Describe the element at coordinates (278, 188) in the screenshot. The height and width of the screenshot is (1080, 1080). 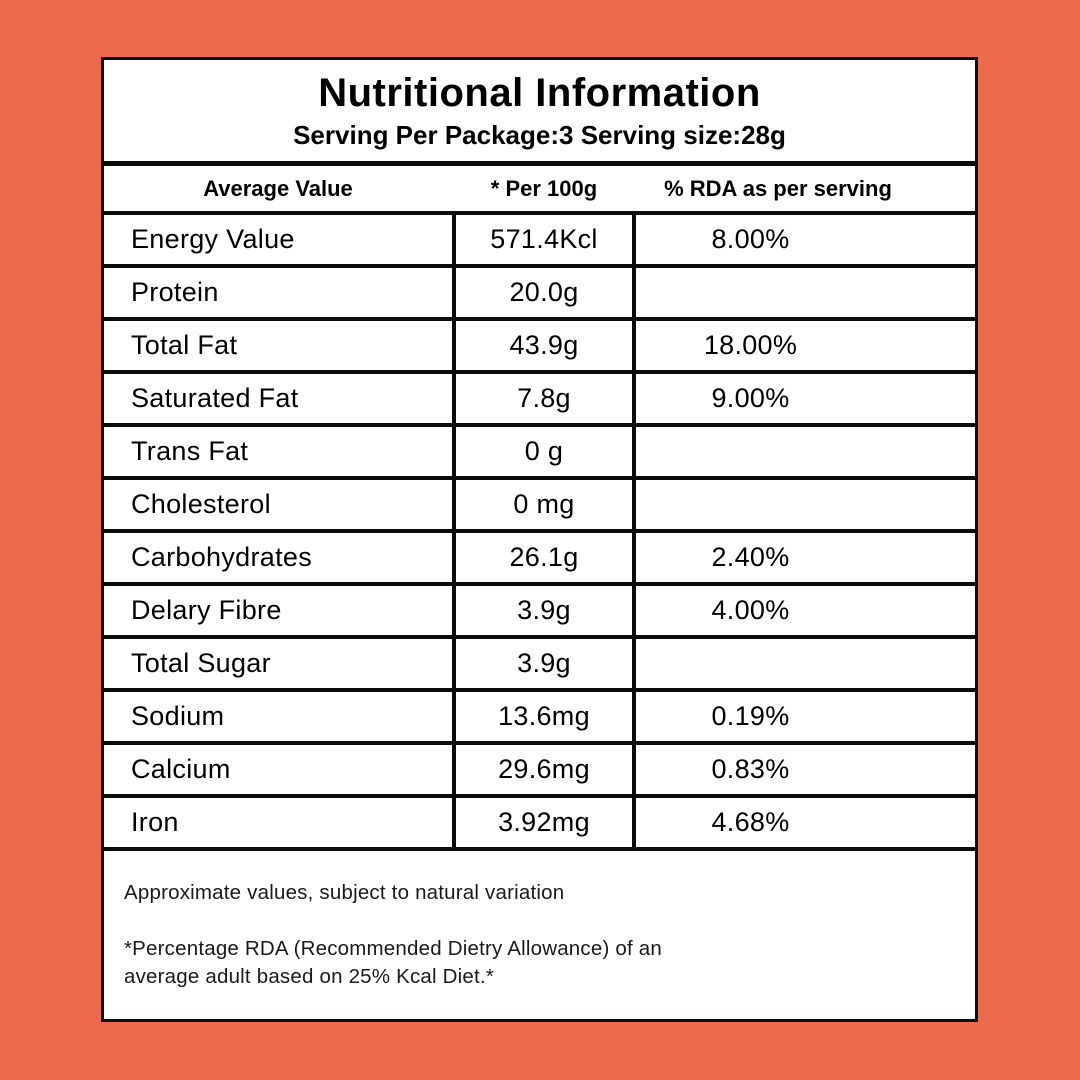
I see `column-header-average-value: Average Value` at that location.